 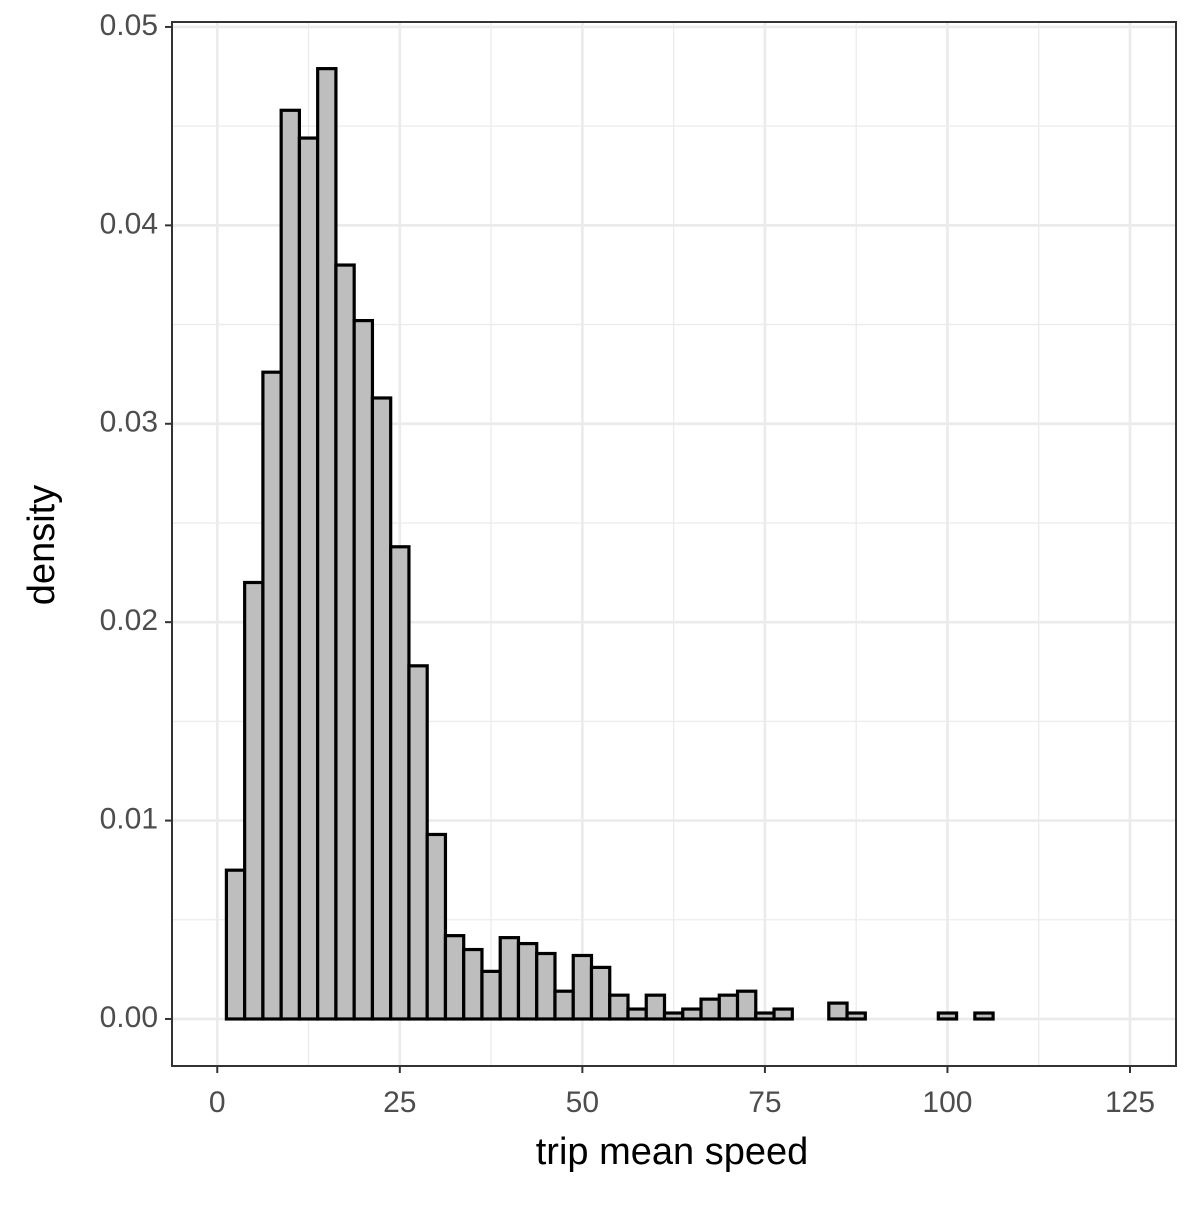 I want to click on x-tick-label: 75, so click(x=764, y=1102).